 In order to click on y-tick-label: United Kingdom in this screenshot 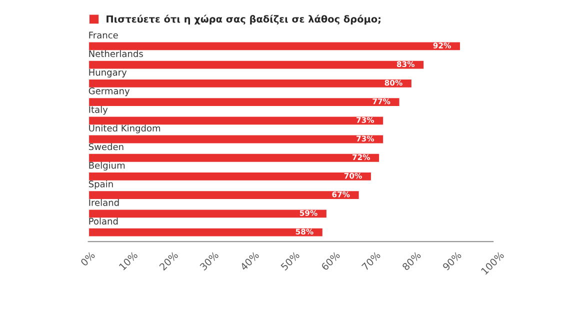, I will do `click(124, 129)`.